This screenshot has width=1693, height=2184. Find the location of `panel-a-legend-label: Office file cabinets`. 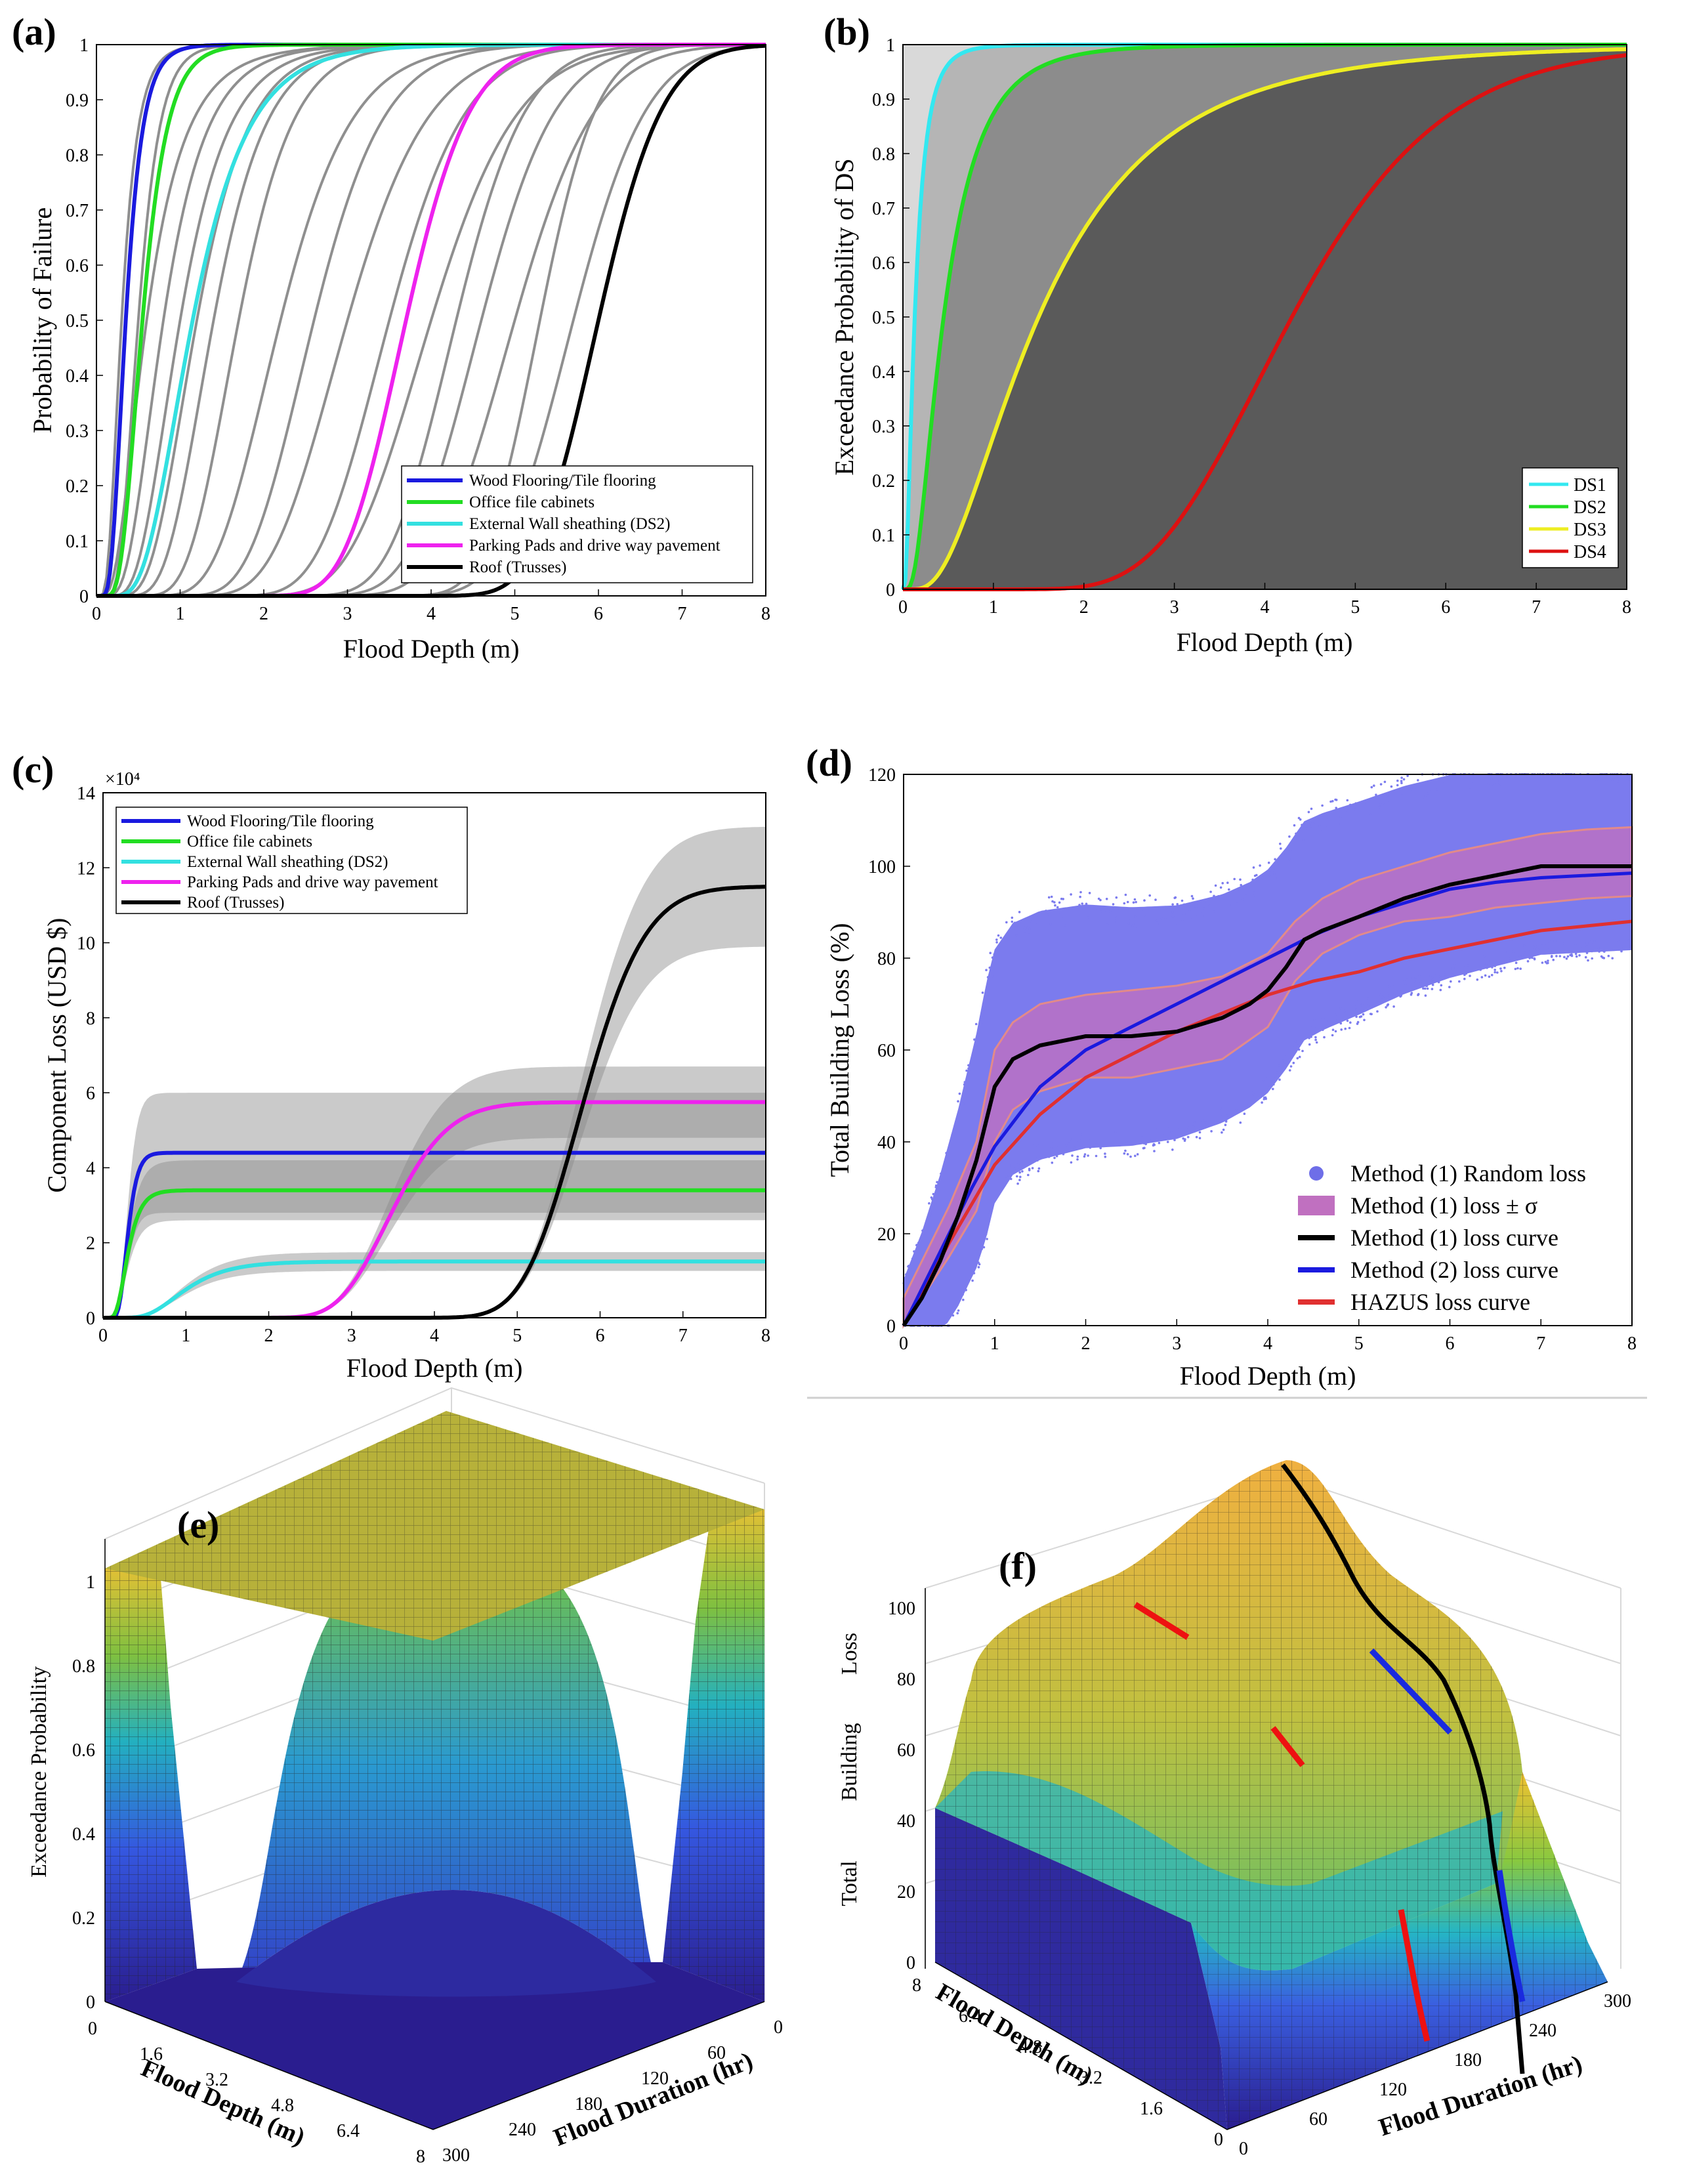

panel-a-legend-label: Office file cabinets is located at coordinates (532, 502).